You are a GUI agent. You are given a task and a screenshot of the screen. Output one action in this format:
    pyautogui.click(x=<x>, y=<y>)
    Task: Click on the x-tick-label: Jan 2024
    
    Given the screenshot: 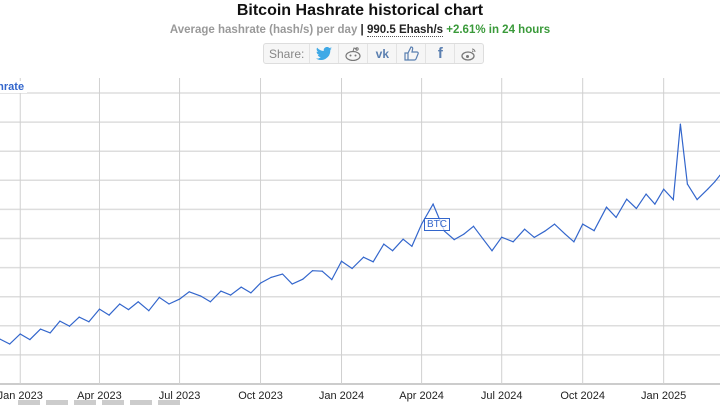 What is the action you would take?
    pyautogui.click(x=341, y=396)
    